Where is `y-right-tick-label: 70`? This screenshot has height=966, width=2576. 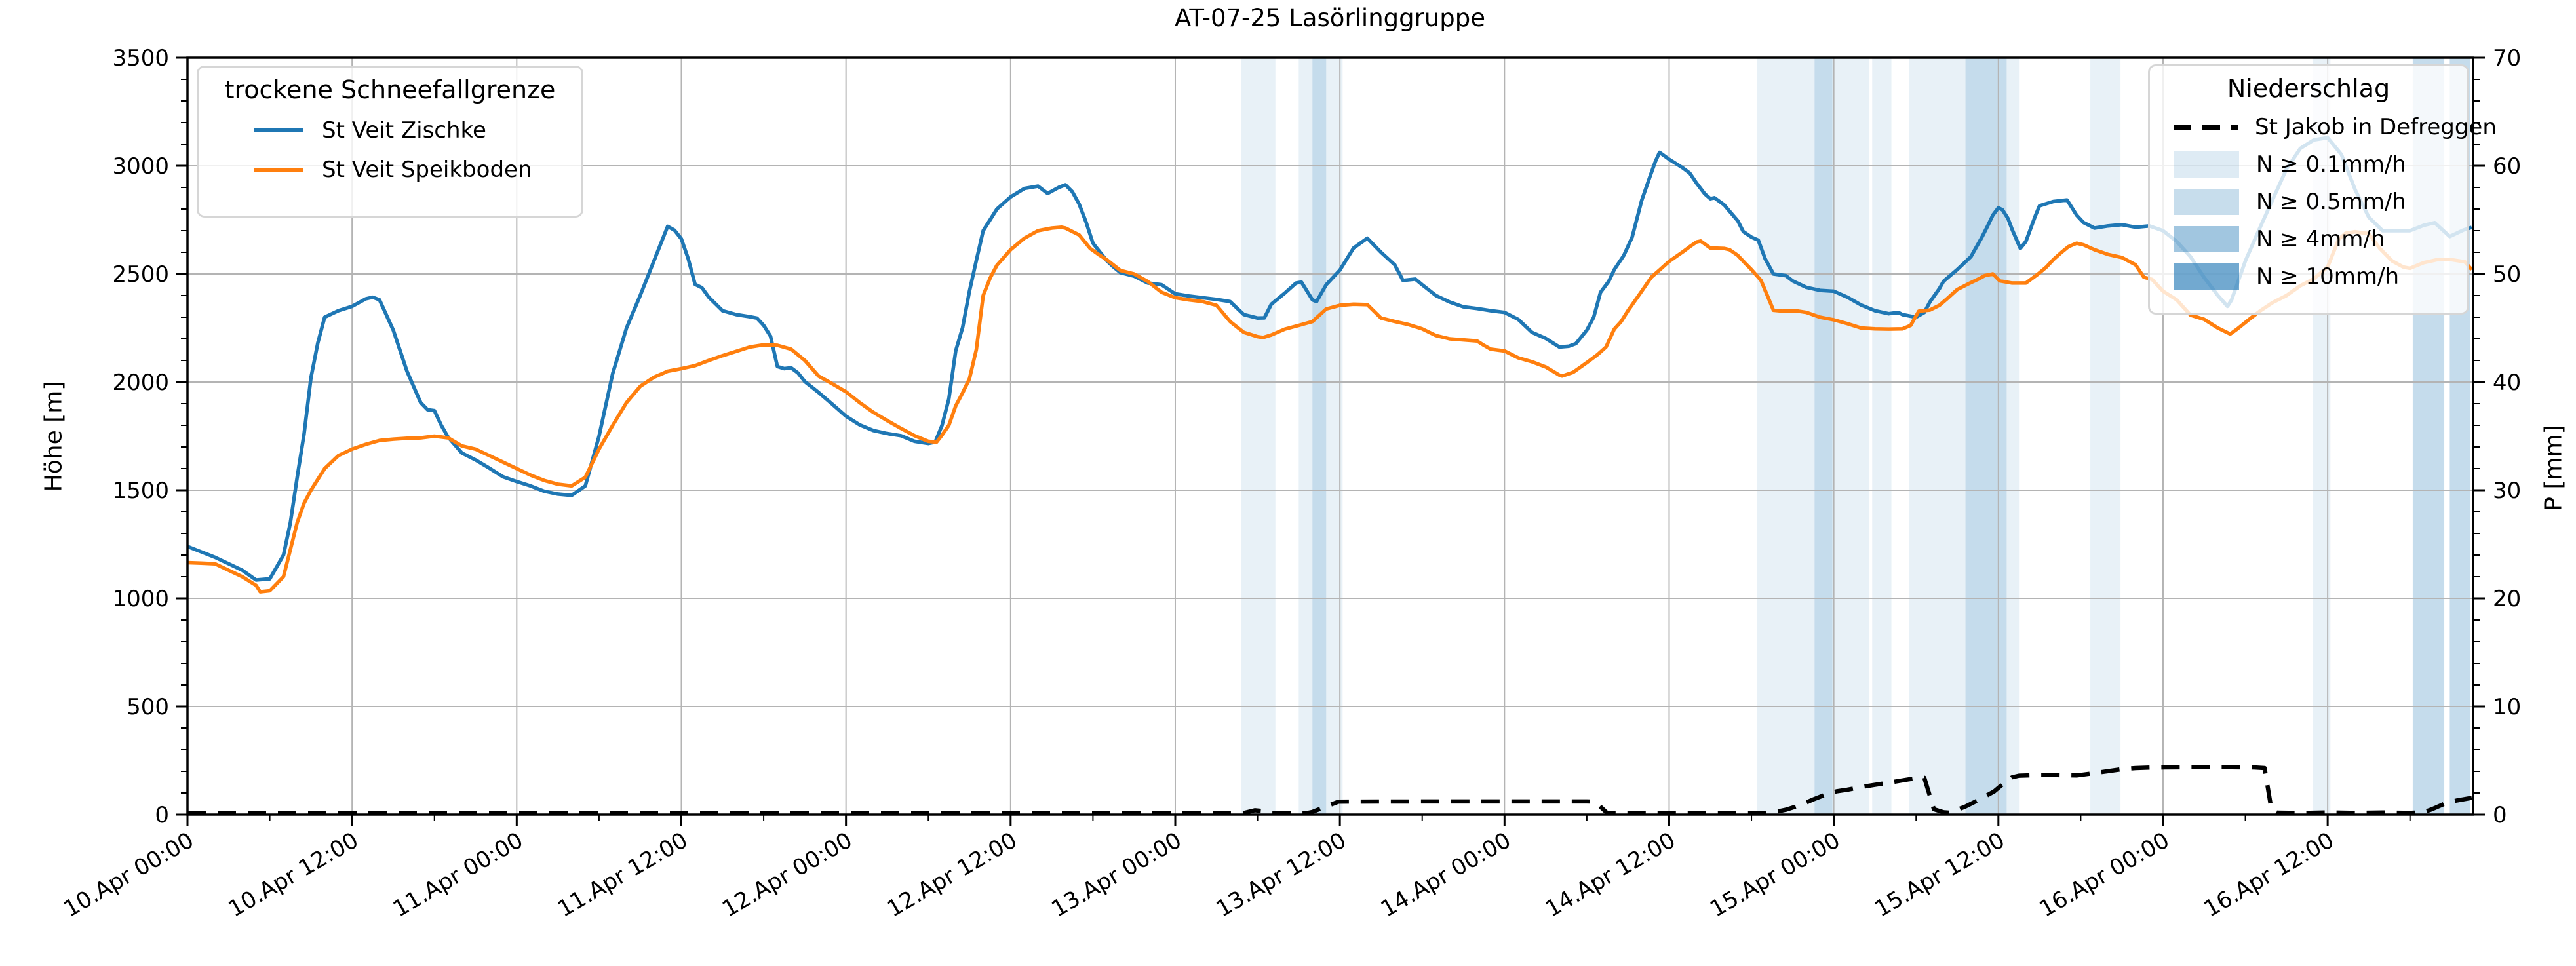
y-right-tick-label: 70 is located at coordinates (2507, 58).